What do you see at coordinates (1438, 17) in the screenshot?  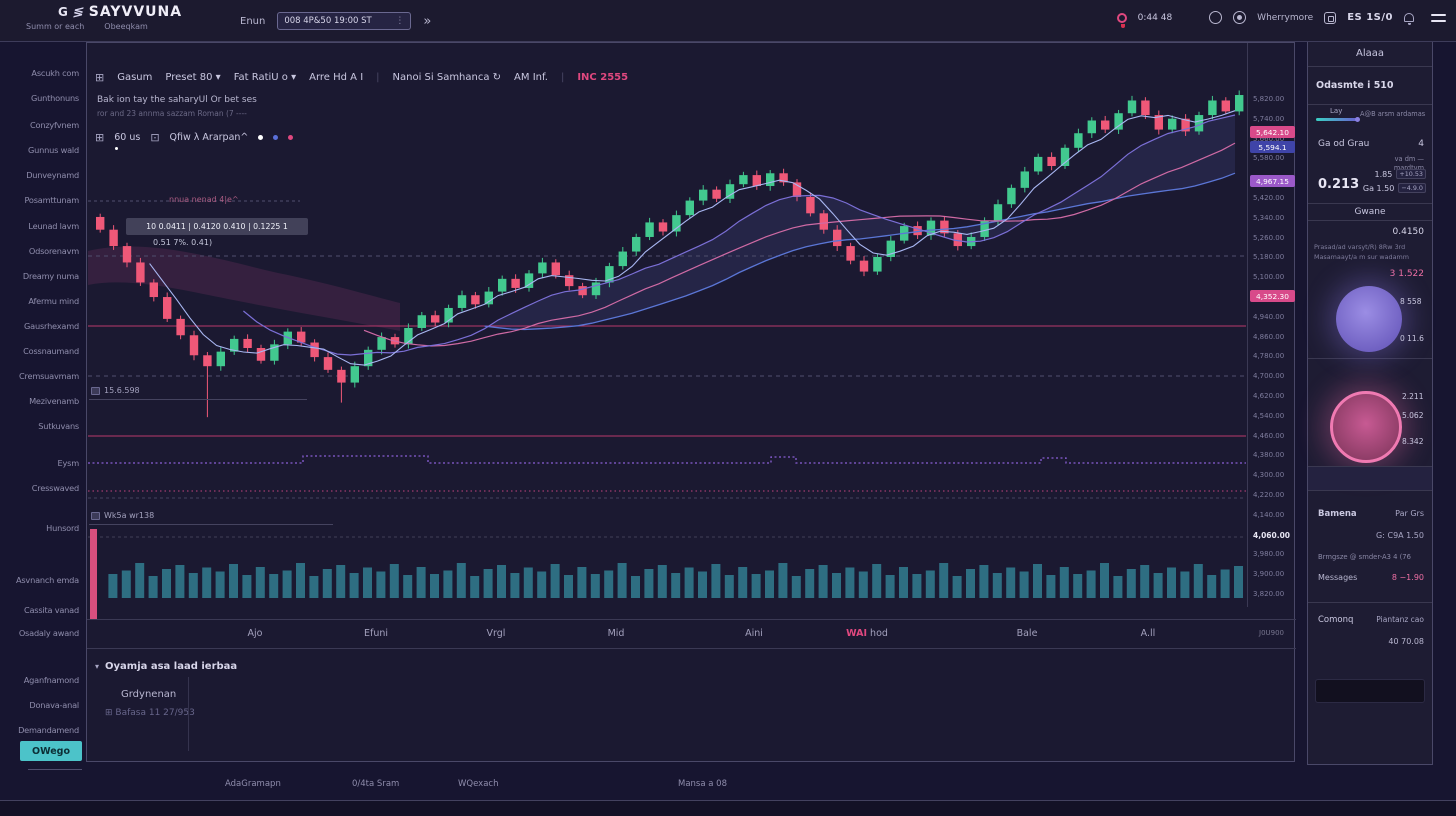 I see `menu-icon` at bounding box center [1438, 17].